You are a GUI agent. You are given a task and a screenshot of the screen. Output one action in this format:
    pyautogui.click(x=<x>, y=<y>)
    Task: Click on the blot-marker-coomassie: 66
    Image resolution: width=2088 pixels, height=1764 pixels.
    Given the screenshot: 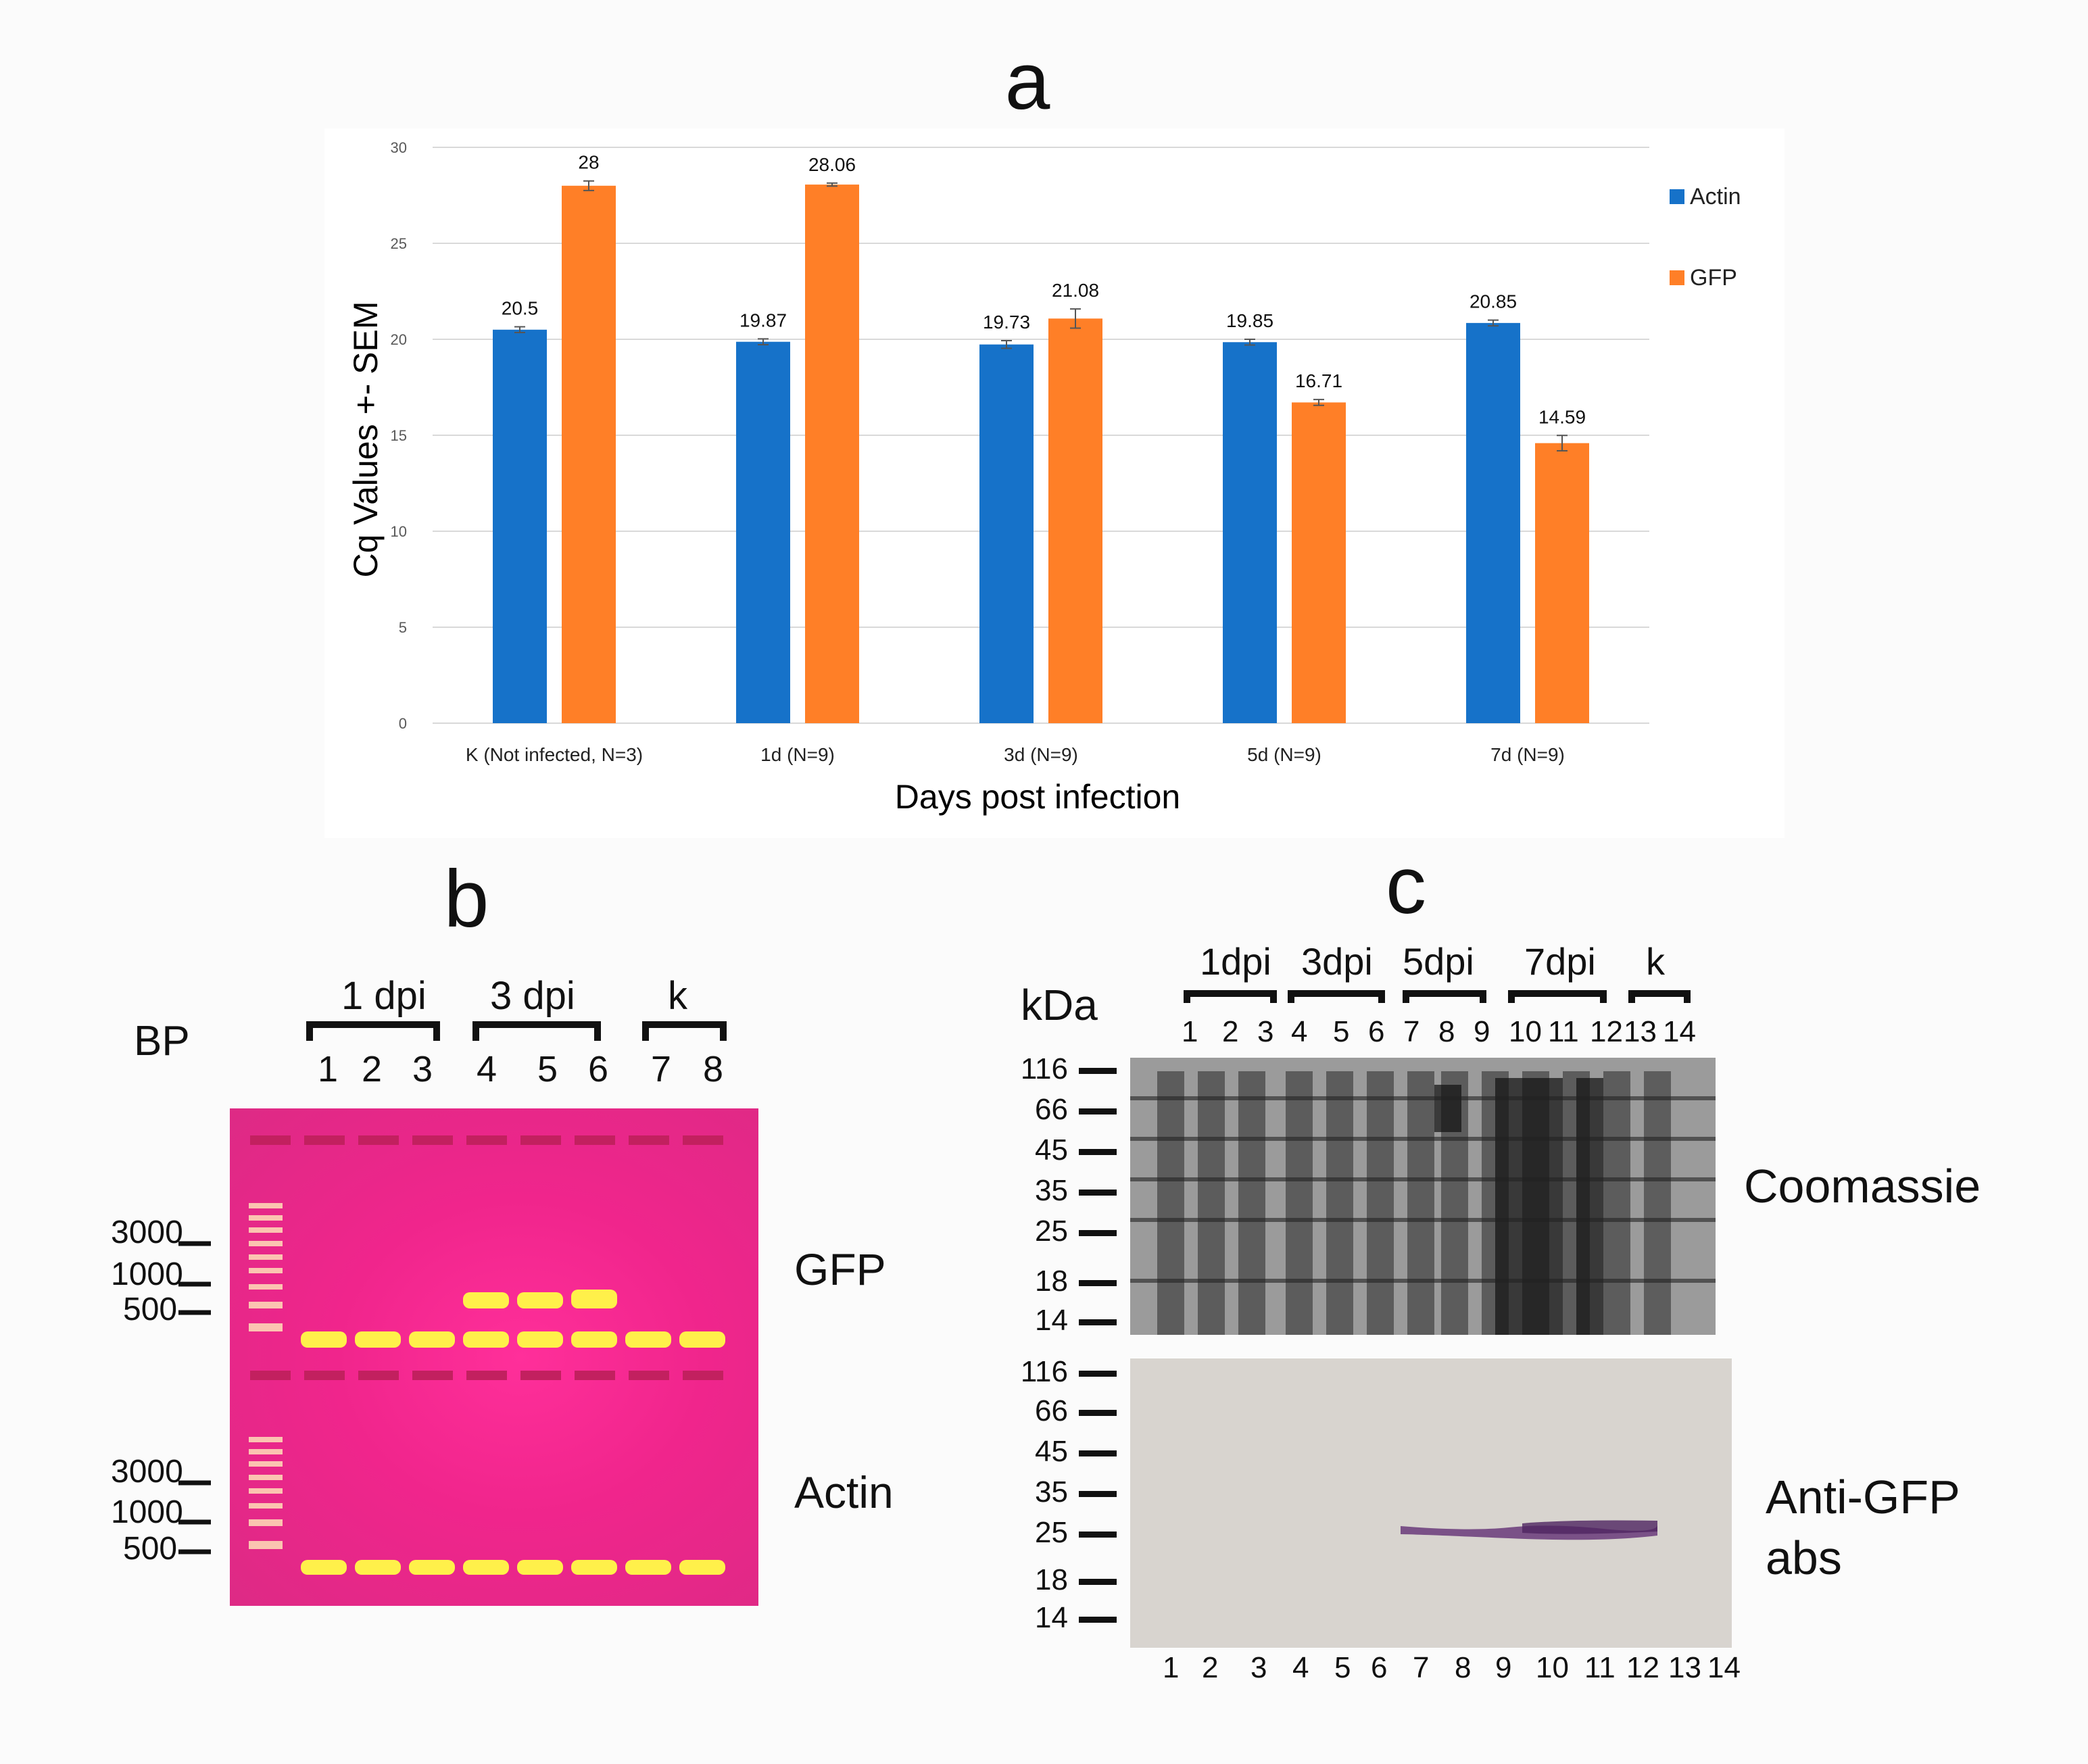 What is the action you would take?
    pyautogui.click(x=1051, y=1109)
    